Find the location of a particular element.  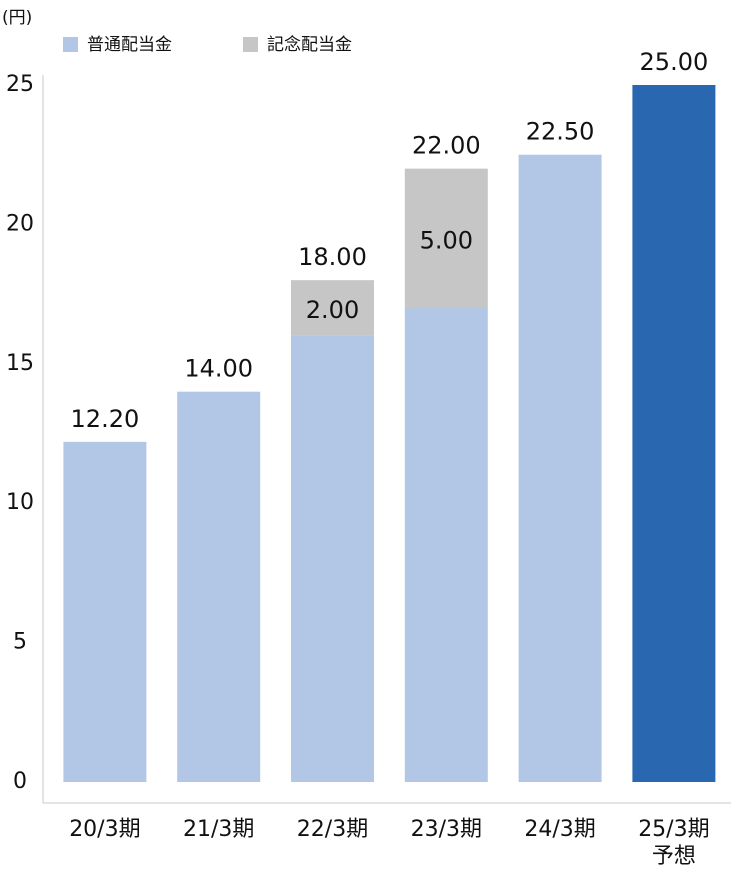

x-tick-label: 24/3期 is located at coordinates (559, 829).